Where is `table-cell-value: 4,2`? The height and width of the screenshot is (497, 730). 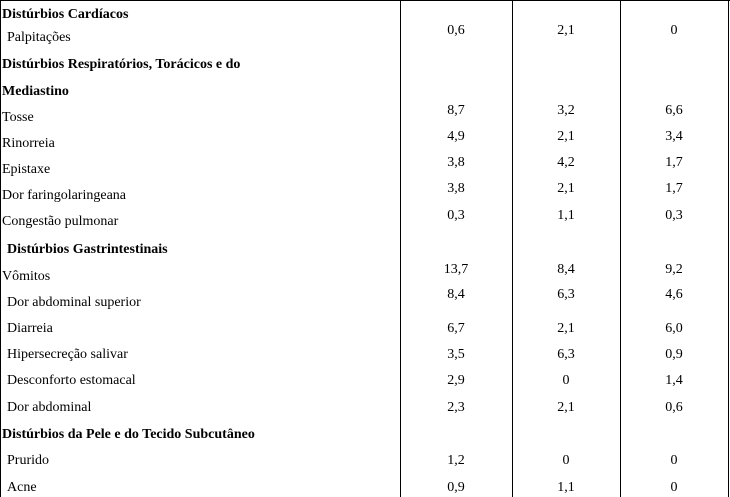
table-cell-value: 4,2 is located at coordinates (566, 162).